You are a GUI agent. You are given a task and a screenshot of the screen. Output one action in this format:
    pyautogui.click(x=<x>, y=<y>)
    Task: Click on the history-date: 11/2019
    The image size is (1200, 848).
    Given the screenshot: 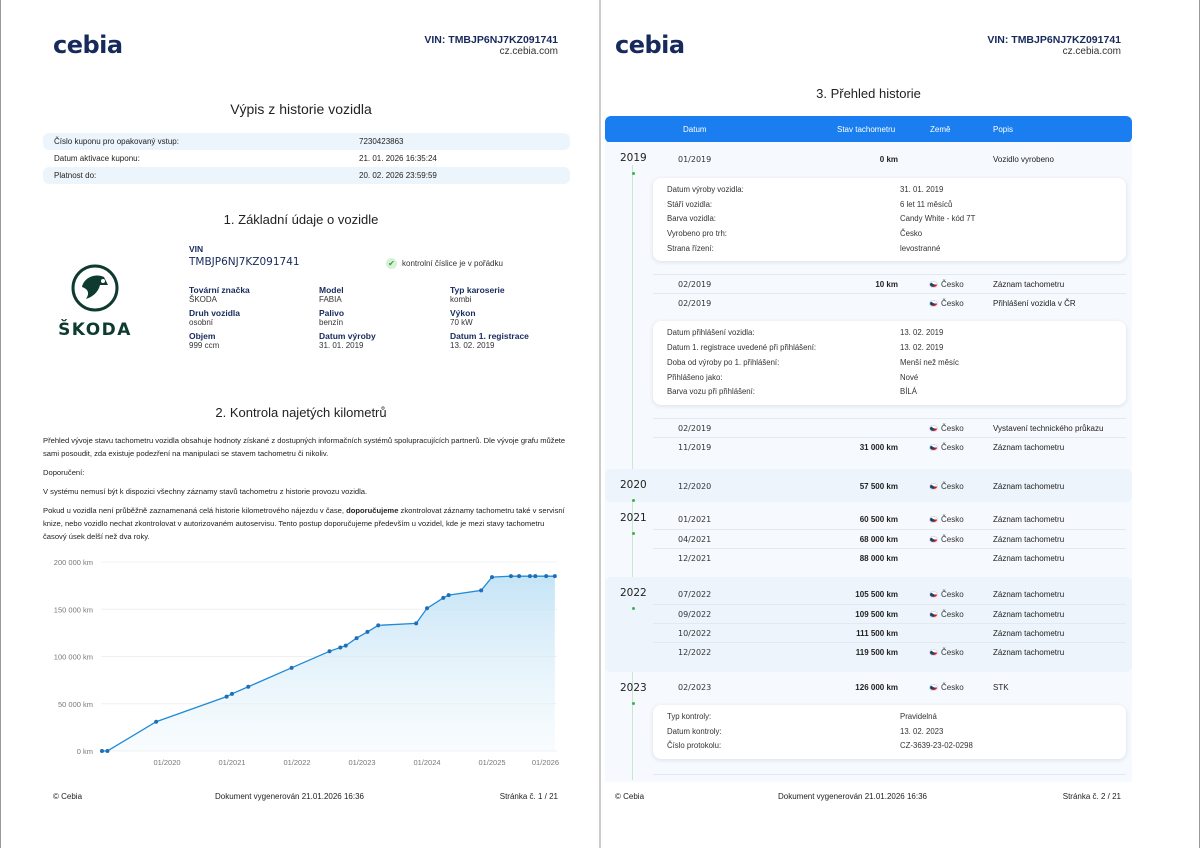 What is the action you would take?
    pyautogui.click(x=695, y=447)
    